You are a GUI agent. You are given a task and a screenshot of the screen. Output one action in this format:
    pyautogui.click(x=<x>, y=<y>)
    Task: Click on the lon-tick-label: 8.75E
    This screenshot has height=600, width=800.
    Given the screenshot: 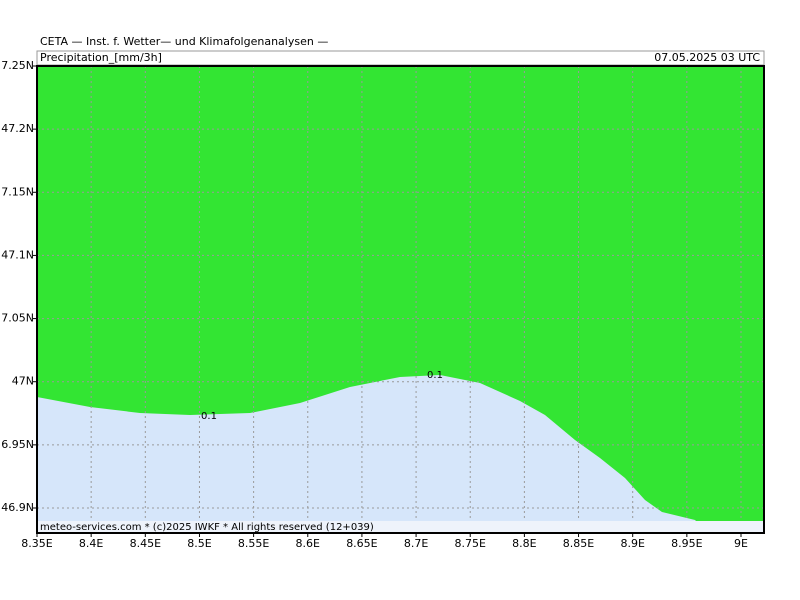 What is the action you would take?
    pyautogui.click(x=470, y=543)
    